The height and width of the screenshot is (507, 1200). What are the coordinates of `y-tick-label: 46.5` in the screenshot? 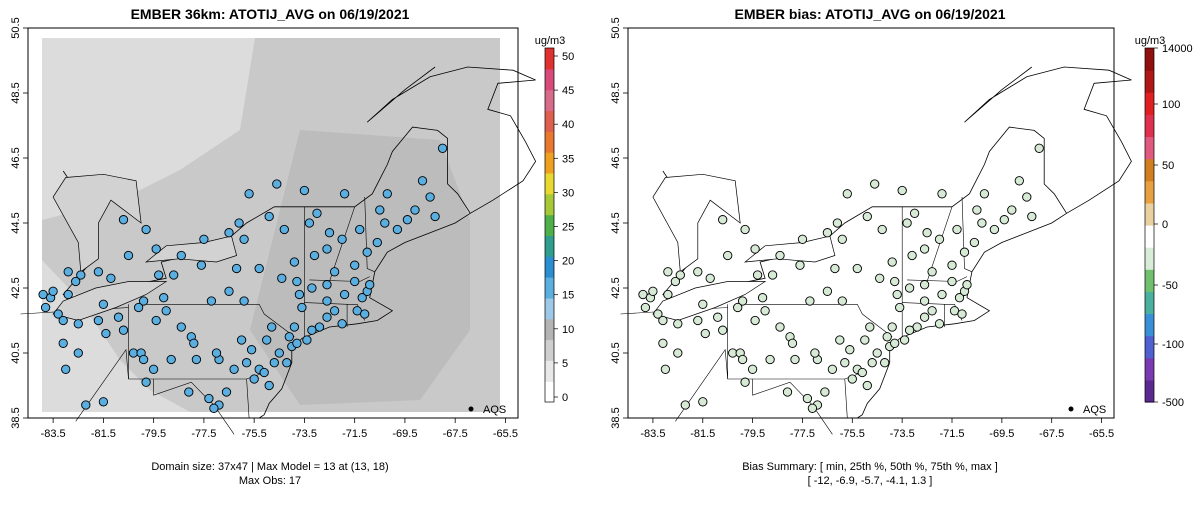 It's located at (616, 157).